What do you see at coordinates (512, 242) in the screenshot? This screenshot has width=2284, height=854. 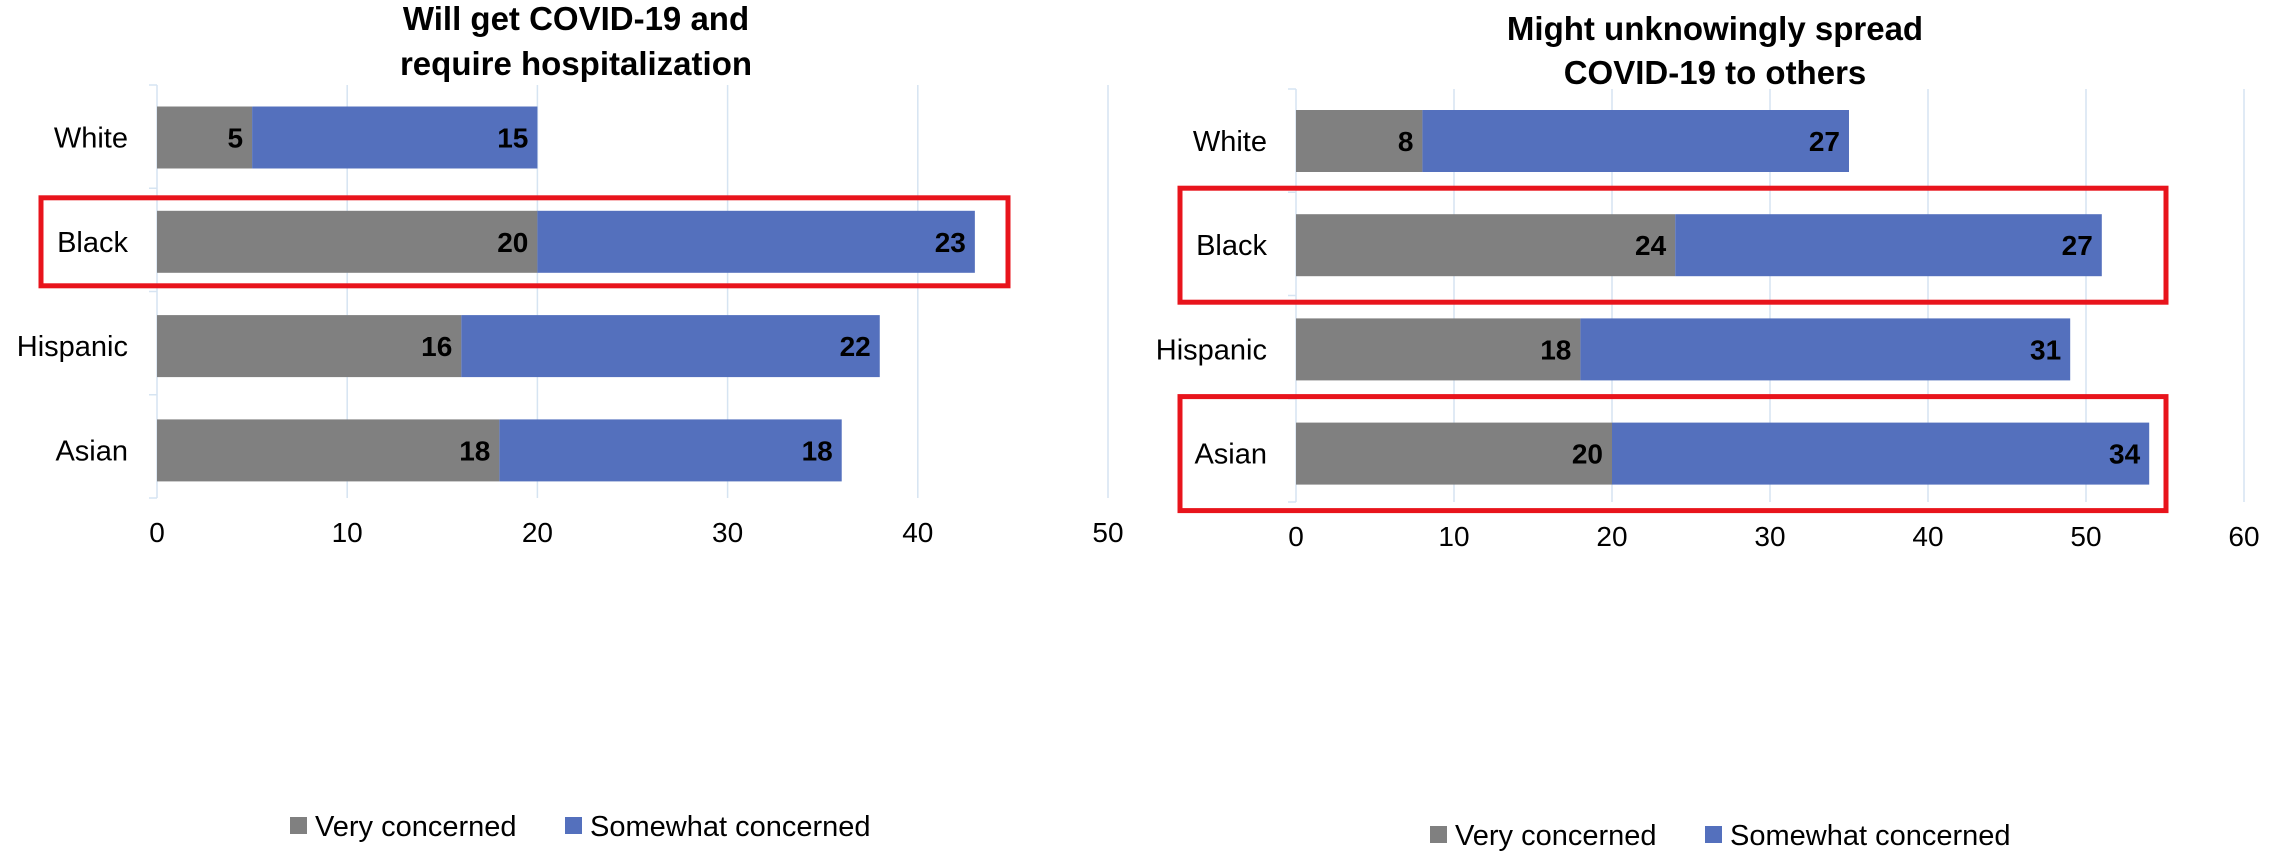 I see `data-label-black-very-concerned: 20` at bounding box center [512, 242].